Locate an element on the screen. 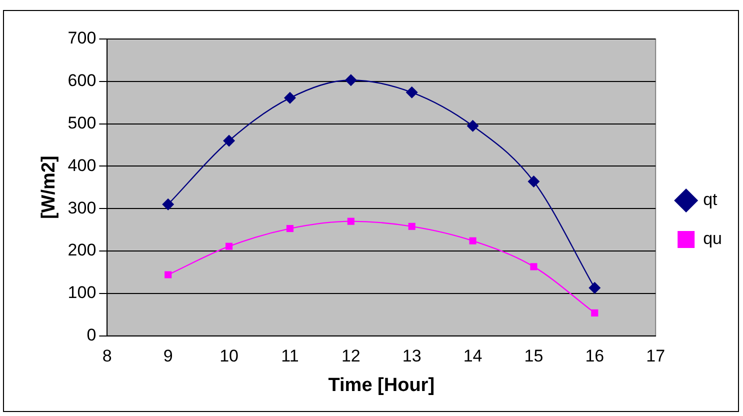 Image resolution: width=743 pixels, height=416 pixels. y-tick-label: 200 is located at coordinates (82, 250).